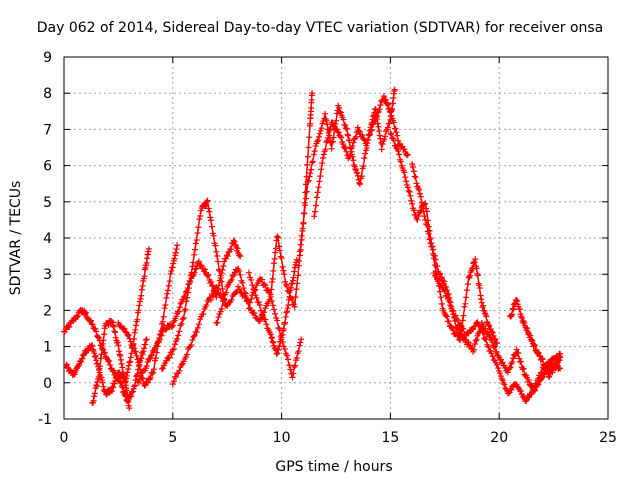 The width and height of the screenshot is (640, 480). What do you see at coordinates (64, 438) in the screenshot?
I see `x-tick-label: 0` at bounding box center [64, 438].